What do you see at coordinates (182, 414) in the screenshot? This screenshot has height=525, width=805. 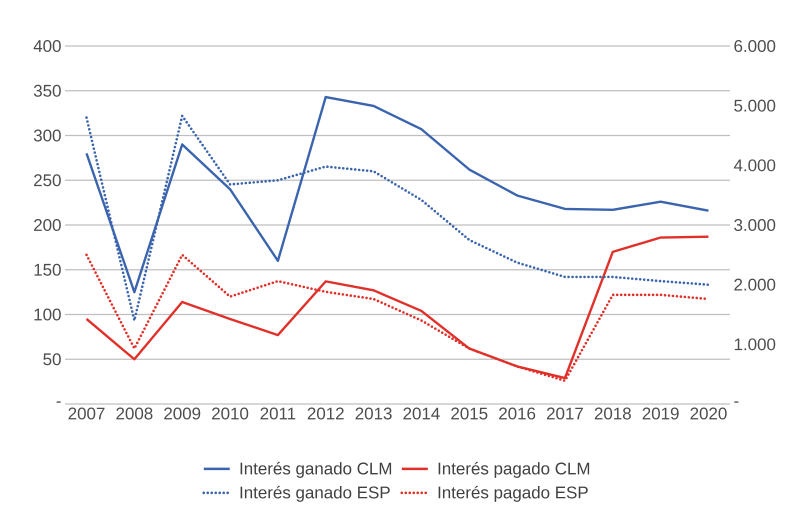 I see `x-tick-label: 2009` at bounding box center [182, 414].